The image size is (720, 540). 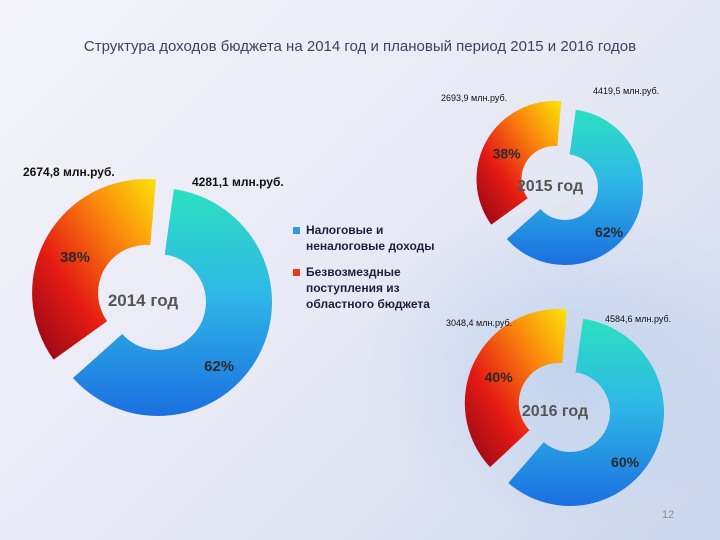 I want to click on donut-2014: 2014 год 62% 38%, so click(x=152, y=297).